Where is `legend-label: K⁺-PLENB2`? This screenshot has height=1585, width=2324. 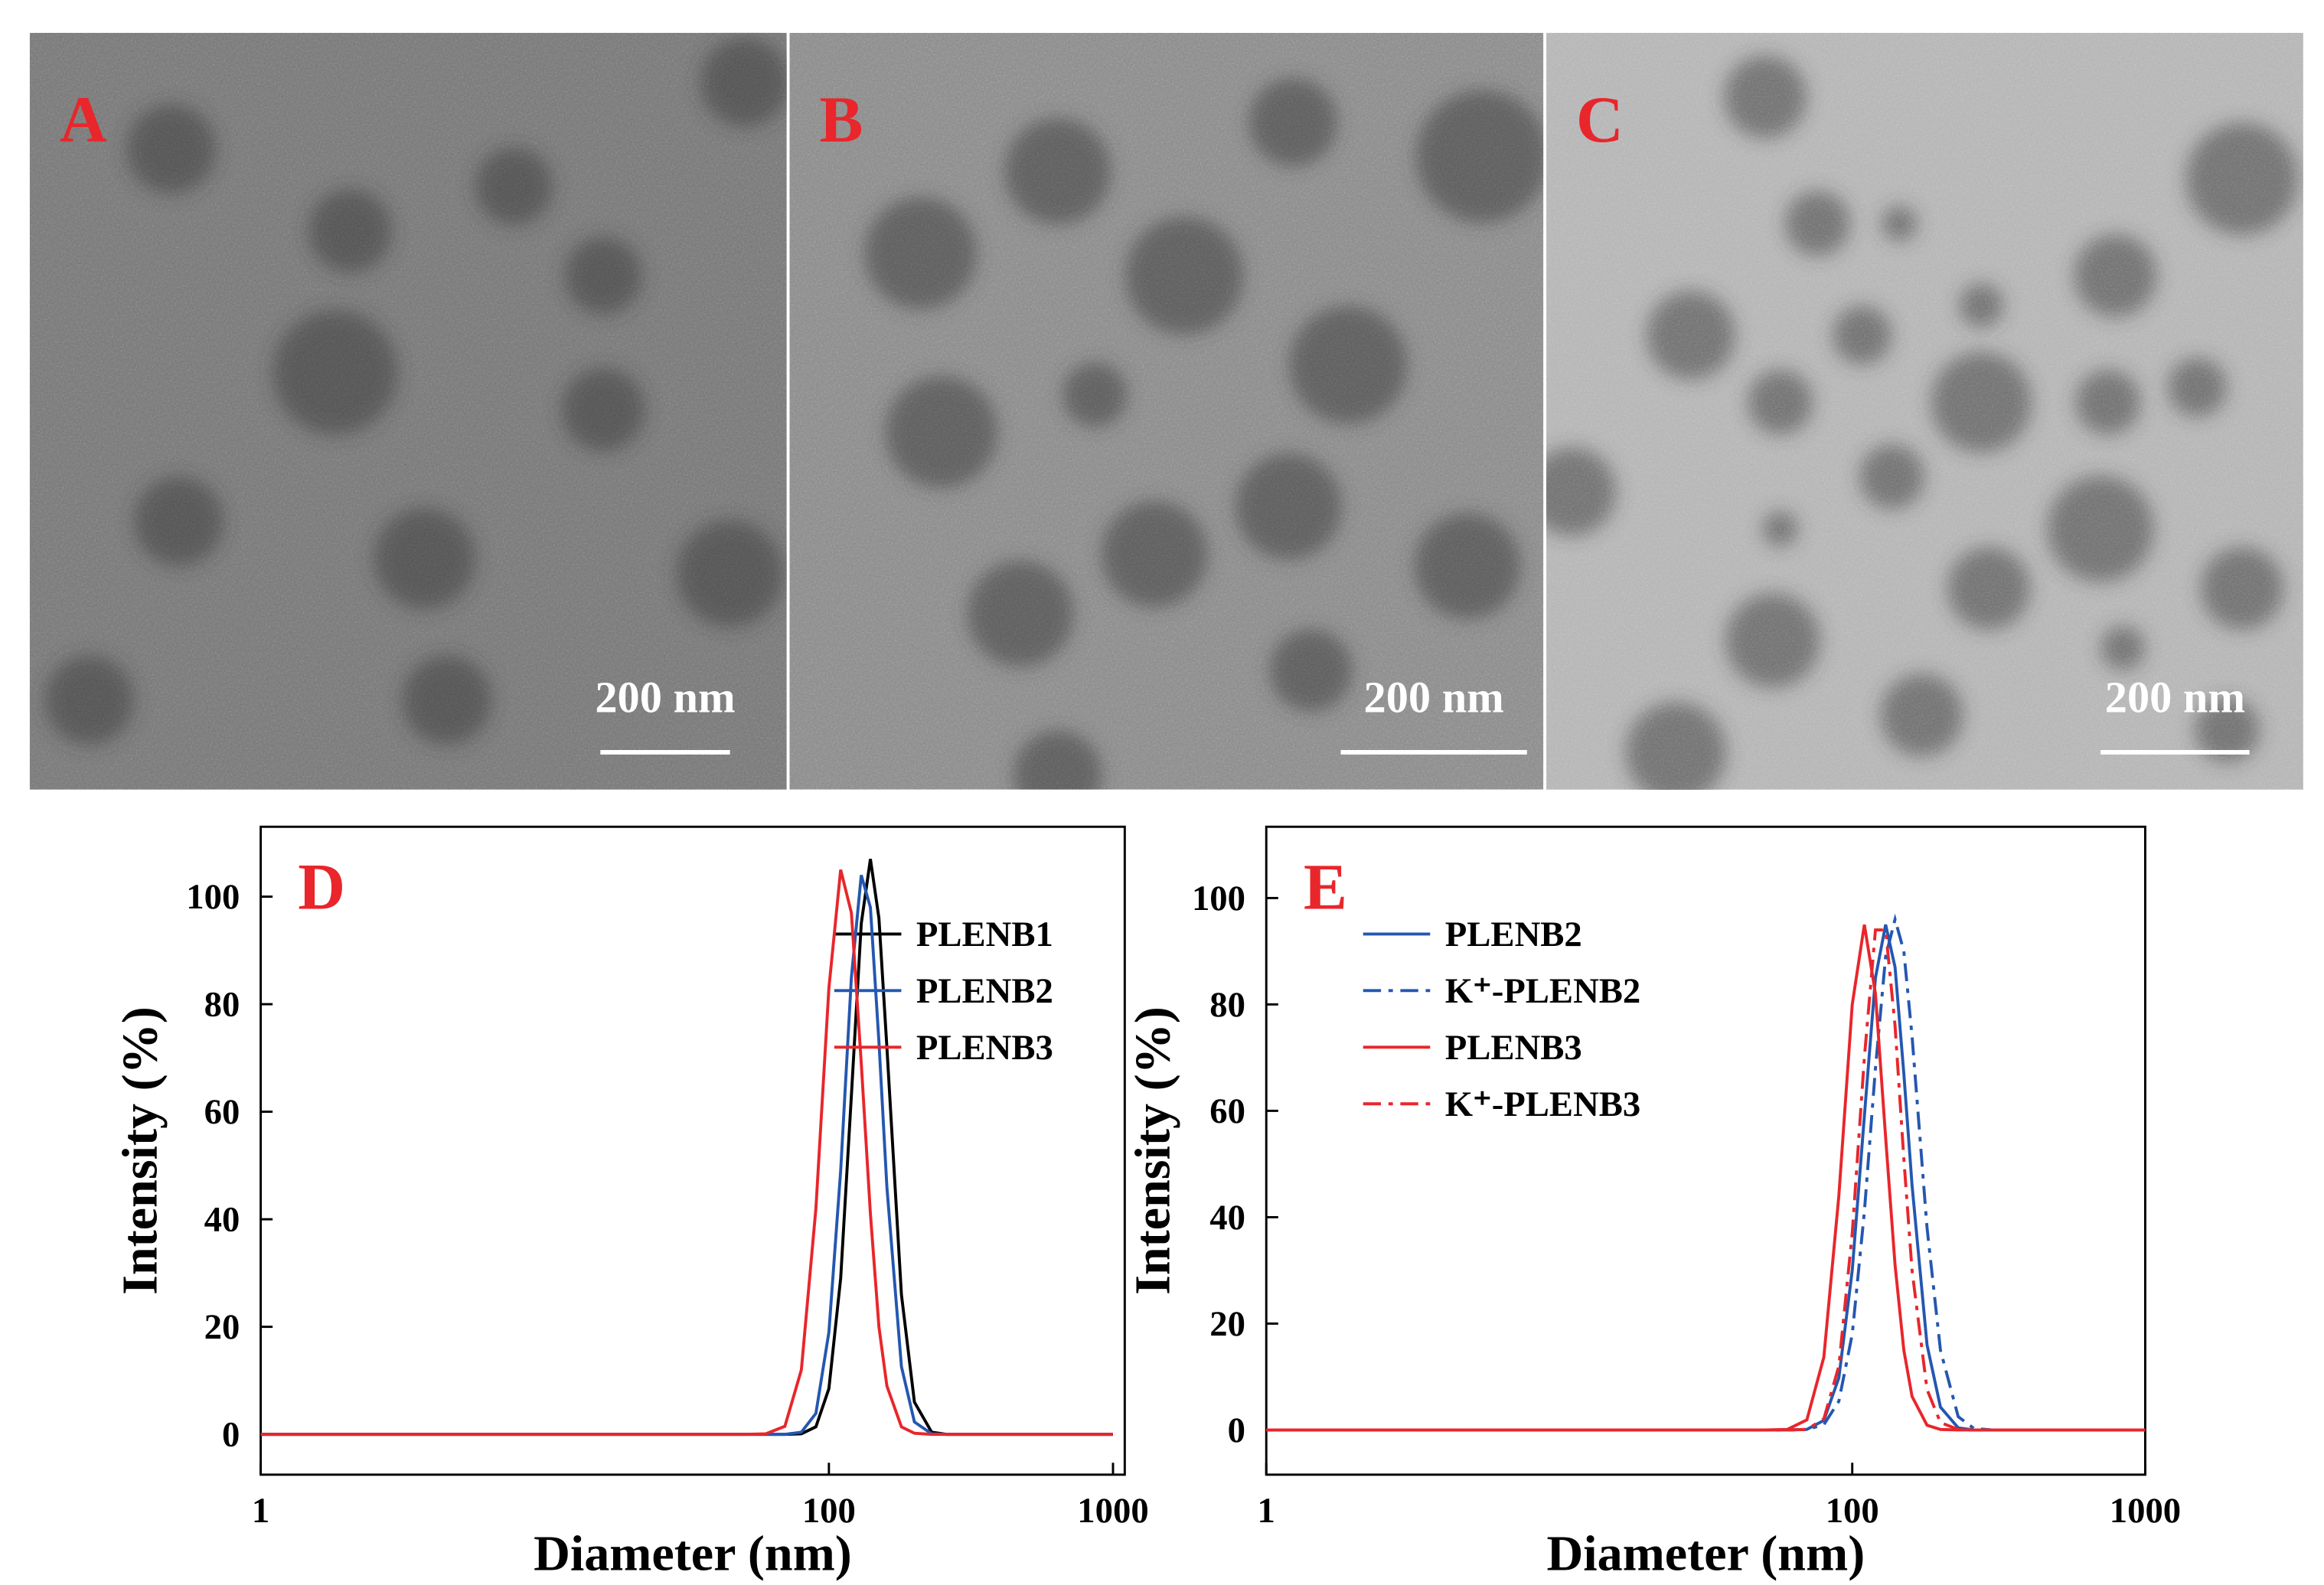 legend-label: K⁺-PLENB2 is located at coordinates (1543, 991).